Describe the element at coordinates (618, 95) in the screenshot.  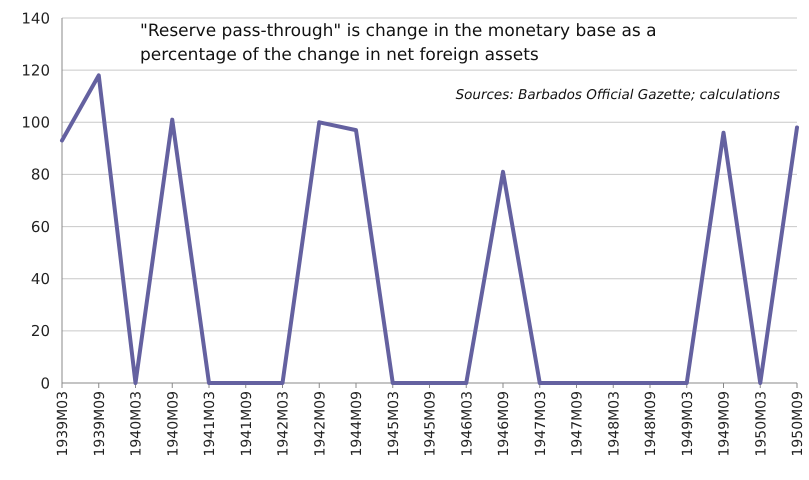
I see `annotation: Sources: Barbados Official Gazette; calculations` at that location.